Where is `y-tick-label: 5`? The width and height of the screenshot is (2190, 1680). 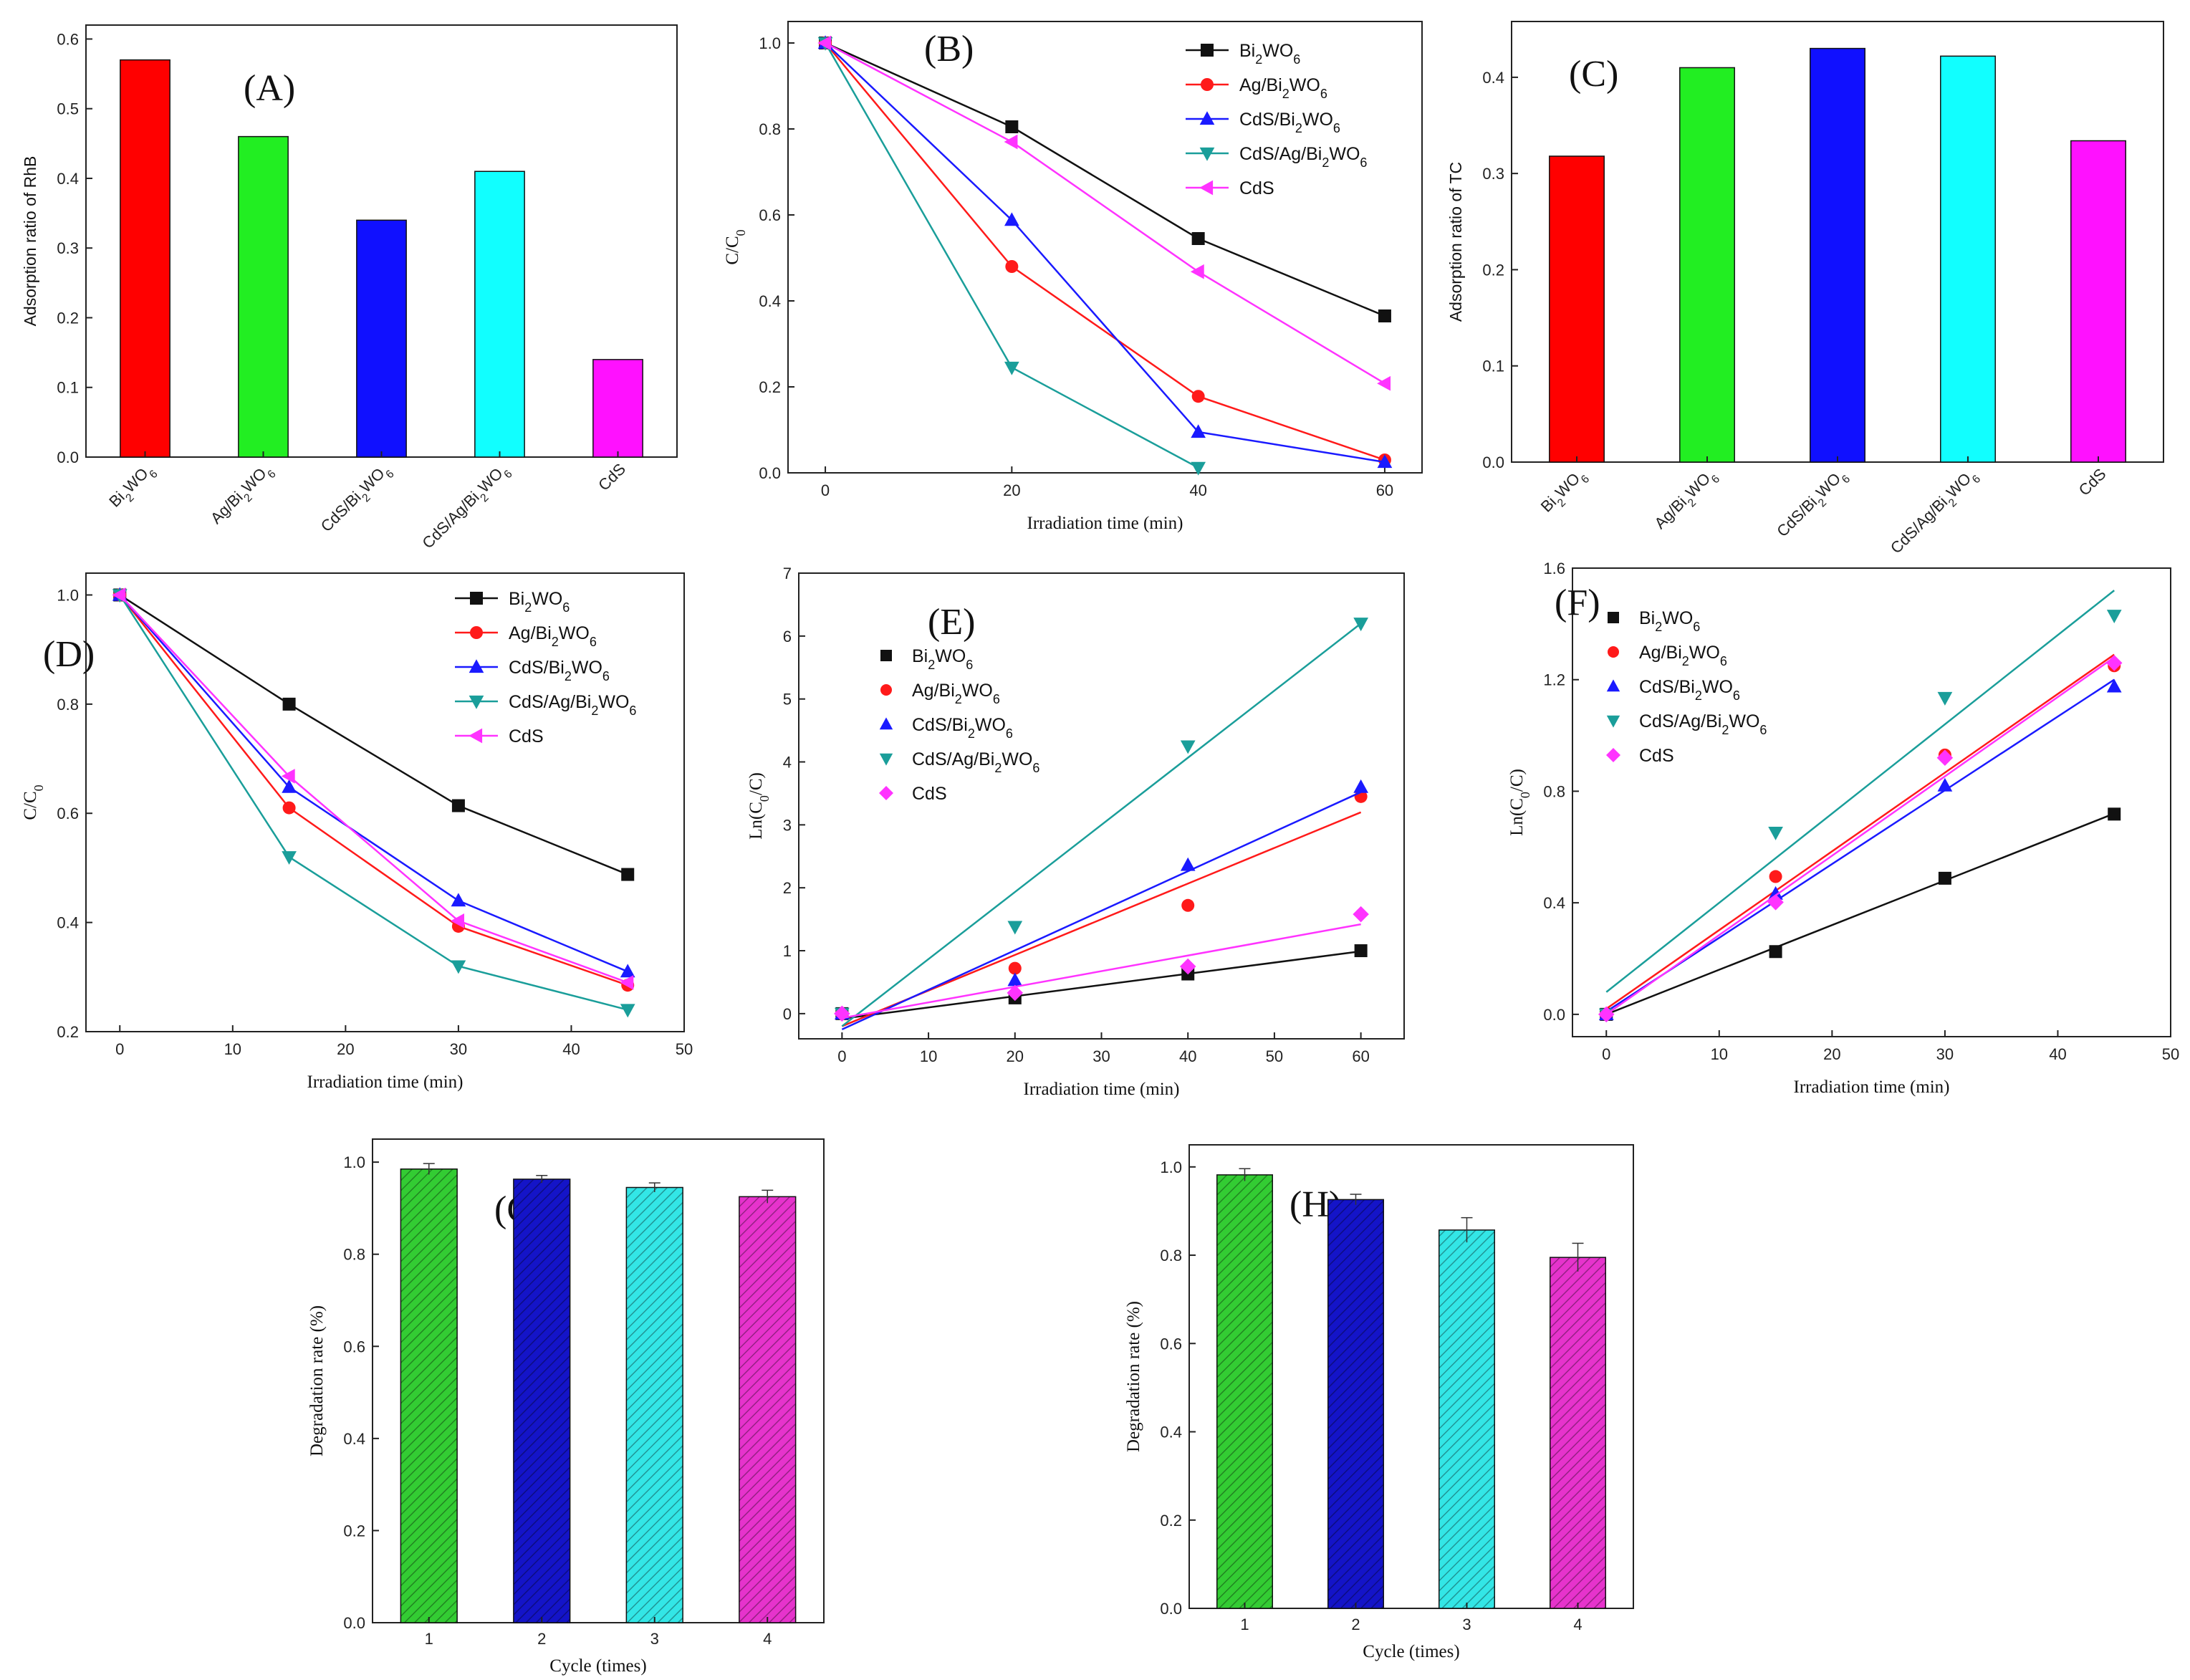
y-tick-label: 5 is located at coordinates (787, 700).